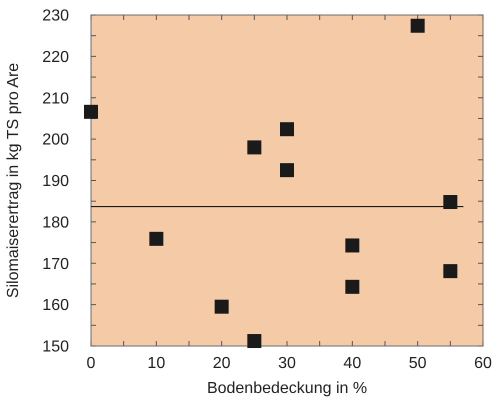  I want to click on x-tick-label: 60, so click(483, 363).